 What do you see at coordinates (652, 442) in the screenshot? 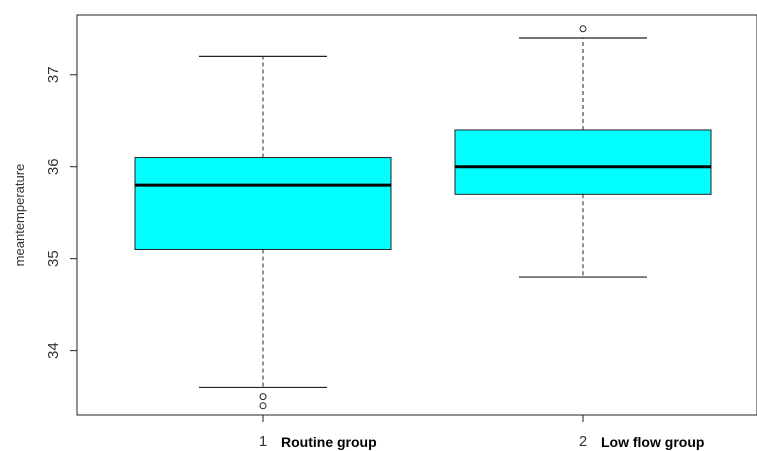
I see `group-label: Low flow group` at bounding box center [652, 442].